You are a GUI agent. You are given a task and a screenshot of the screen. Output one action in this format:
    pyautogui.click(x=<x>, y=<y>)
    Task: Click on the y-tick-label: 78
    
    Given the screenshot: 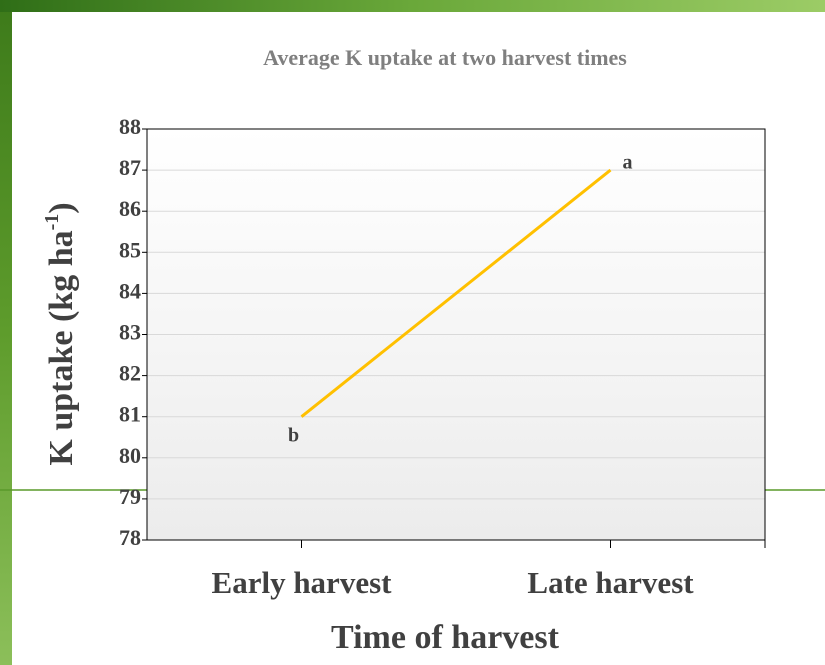 What is the action you would take?
    pyautogui.click(x=130, y=537)
    